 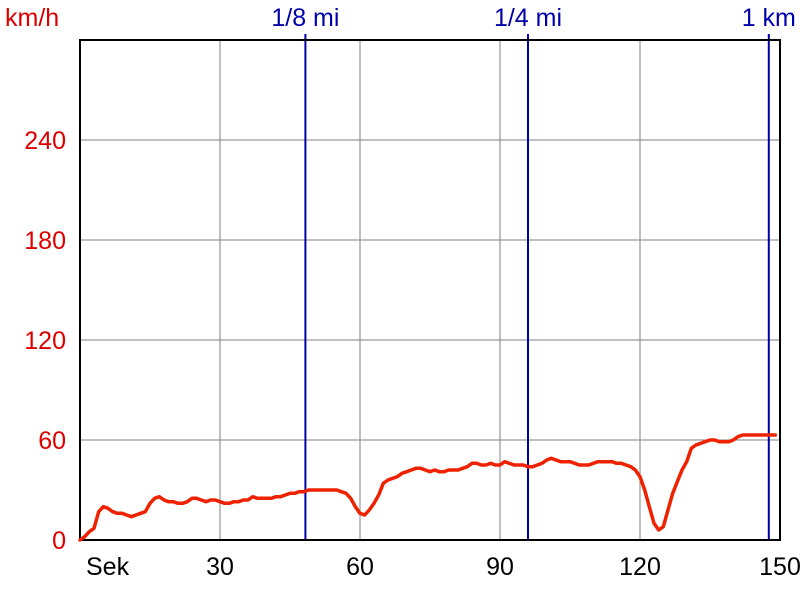 I want to click on y-axis-unit-label: km/h, so click(x=32, y=18).